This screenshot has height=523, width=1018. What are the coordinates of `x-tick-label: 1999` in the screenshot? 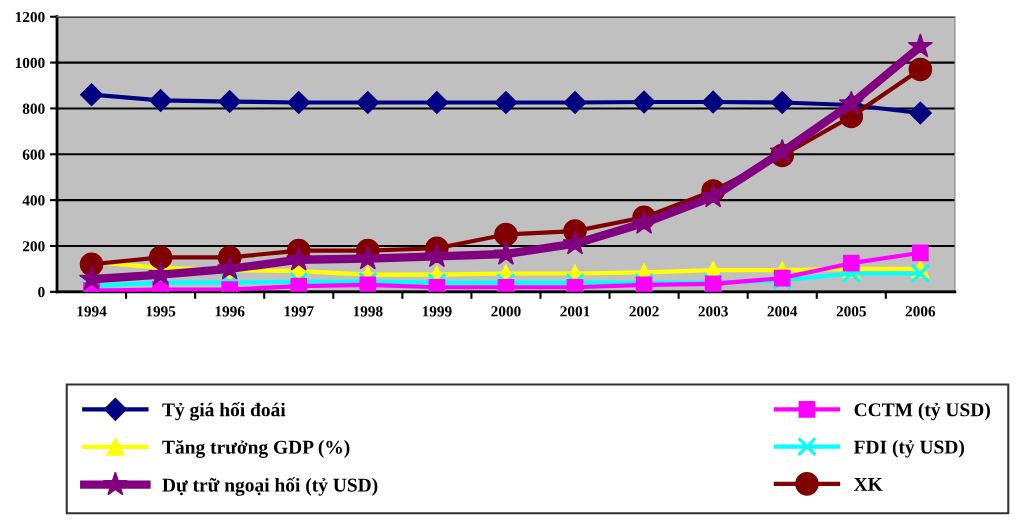 It's located at (437, 311).